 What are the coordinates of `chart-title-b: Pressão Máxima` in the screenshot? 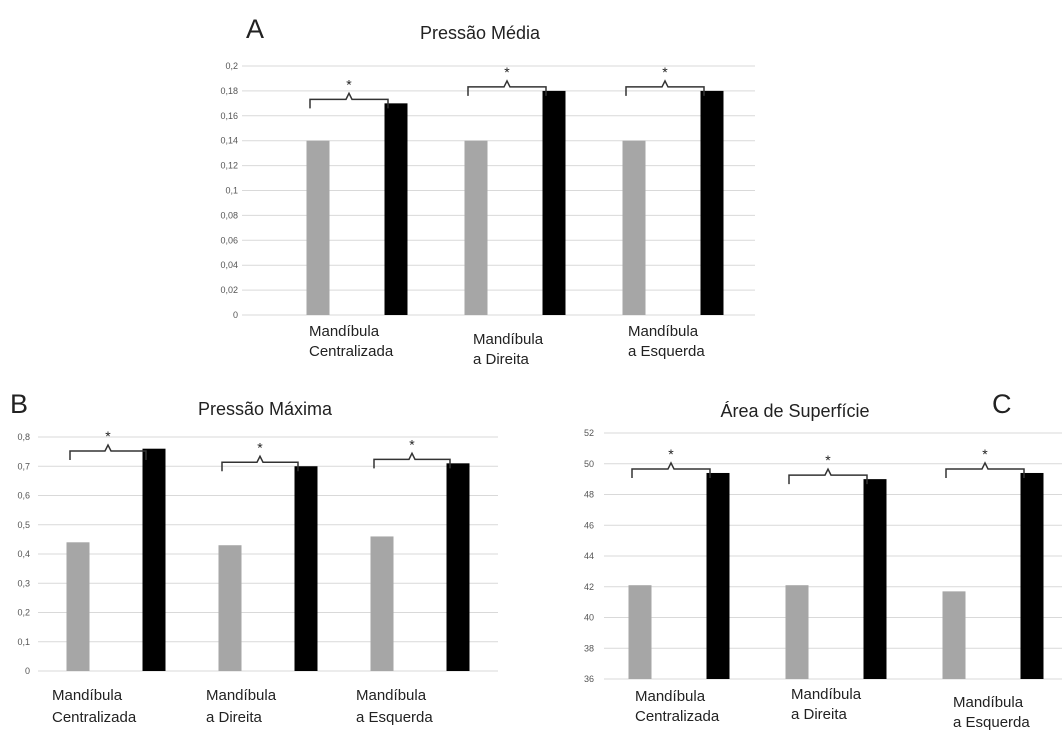 It's located at (265, 409).